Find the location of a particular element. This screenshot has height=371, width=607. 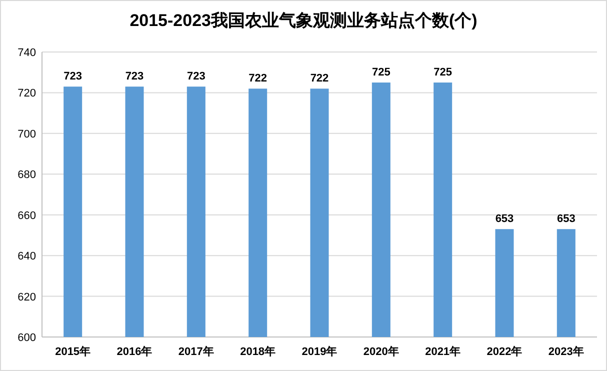

x-tick-label: 2021年 is located at coordinates (443, 351).